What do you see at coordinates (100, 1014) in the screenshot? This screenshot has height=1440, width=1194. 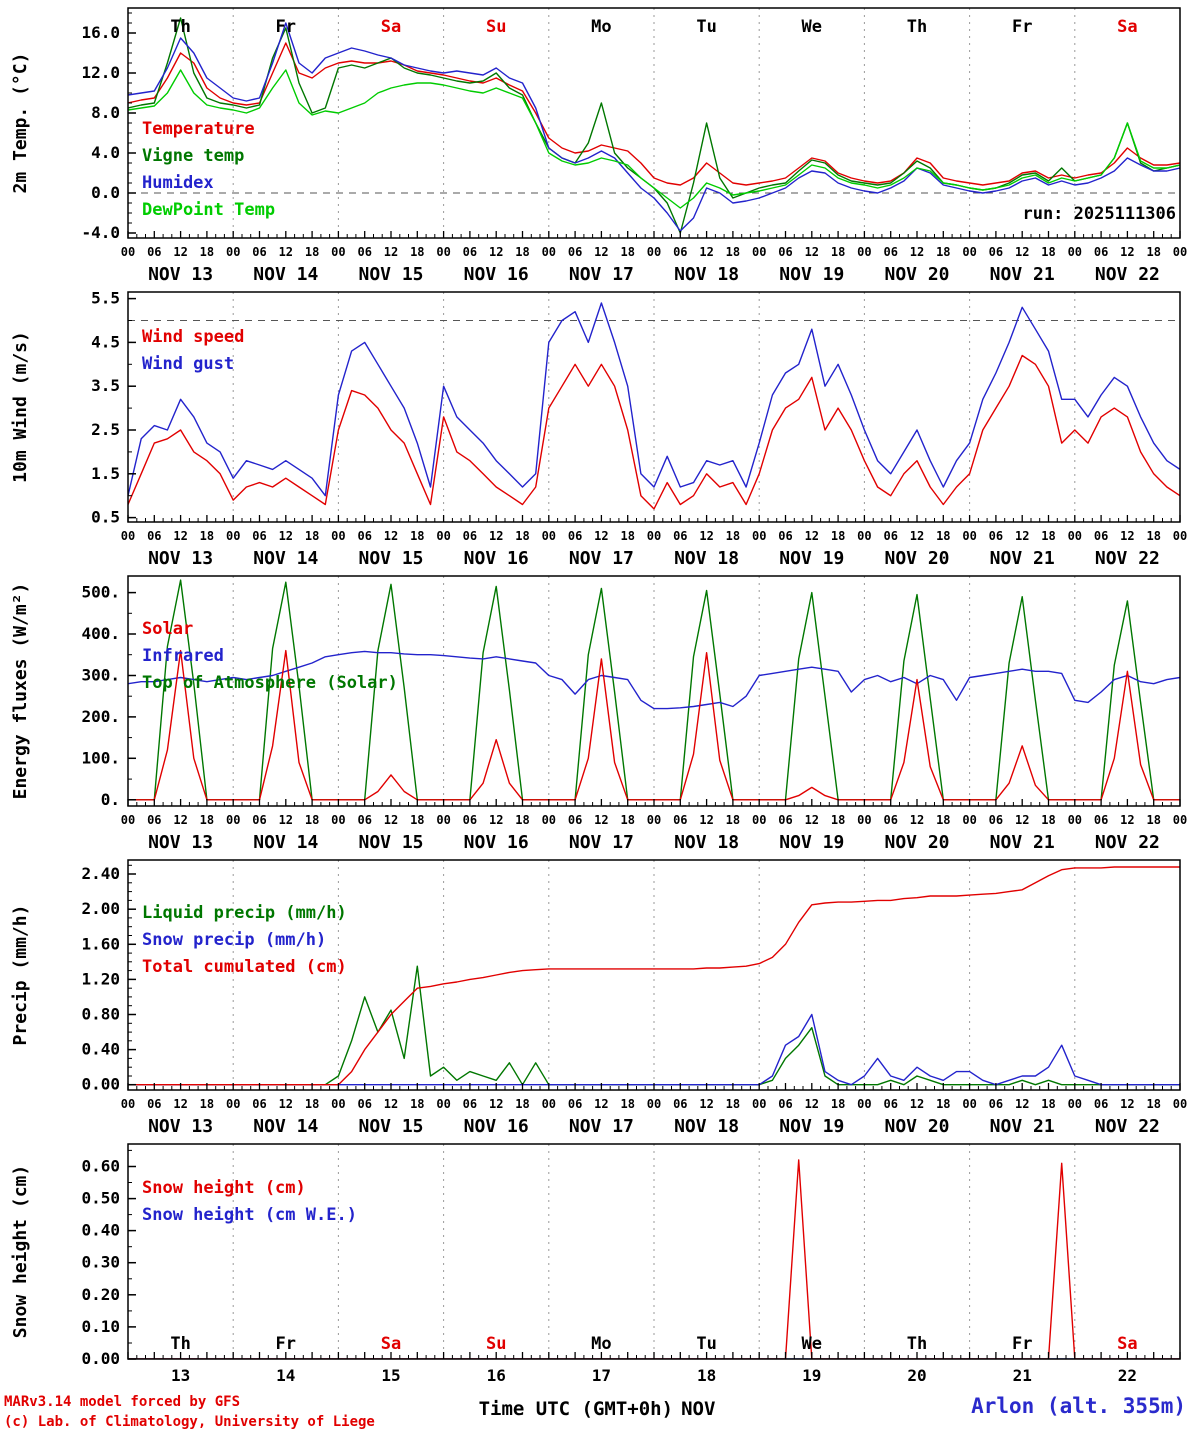 I see `svg-text: 0.80` at bounding box center [100, 1014].